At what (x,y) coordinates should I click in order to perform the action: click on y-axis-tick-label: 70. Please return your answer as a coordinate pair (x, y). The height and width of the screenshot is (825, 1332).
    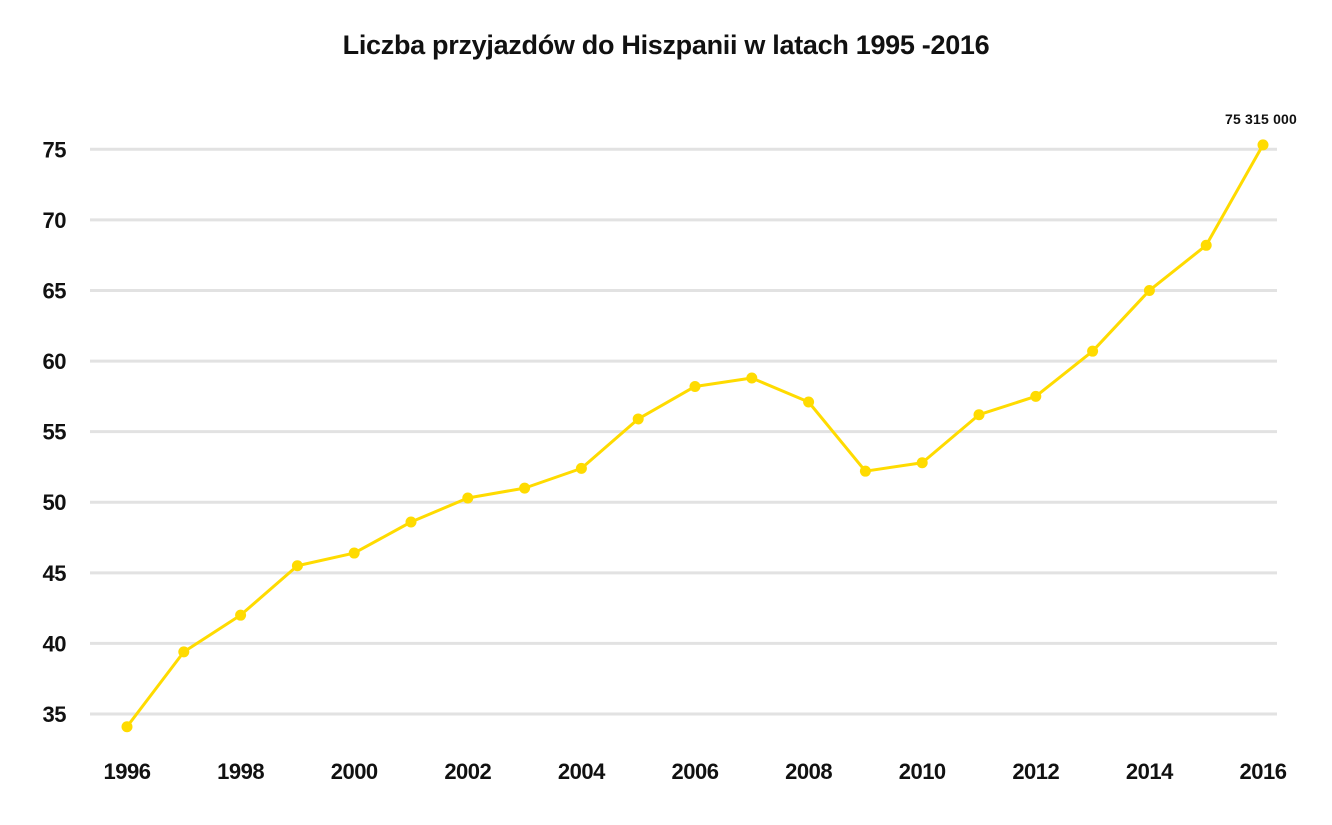
    Looking at the image, I should click on (55, 220).